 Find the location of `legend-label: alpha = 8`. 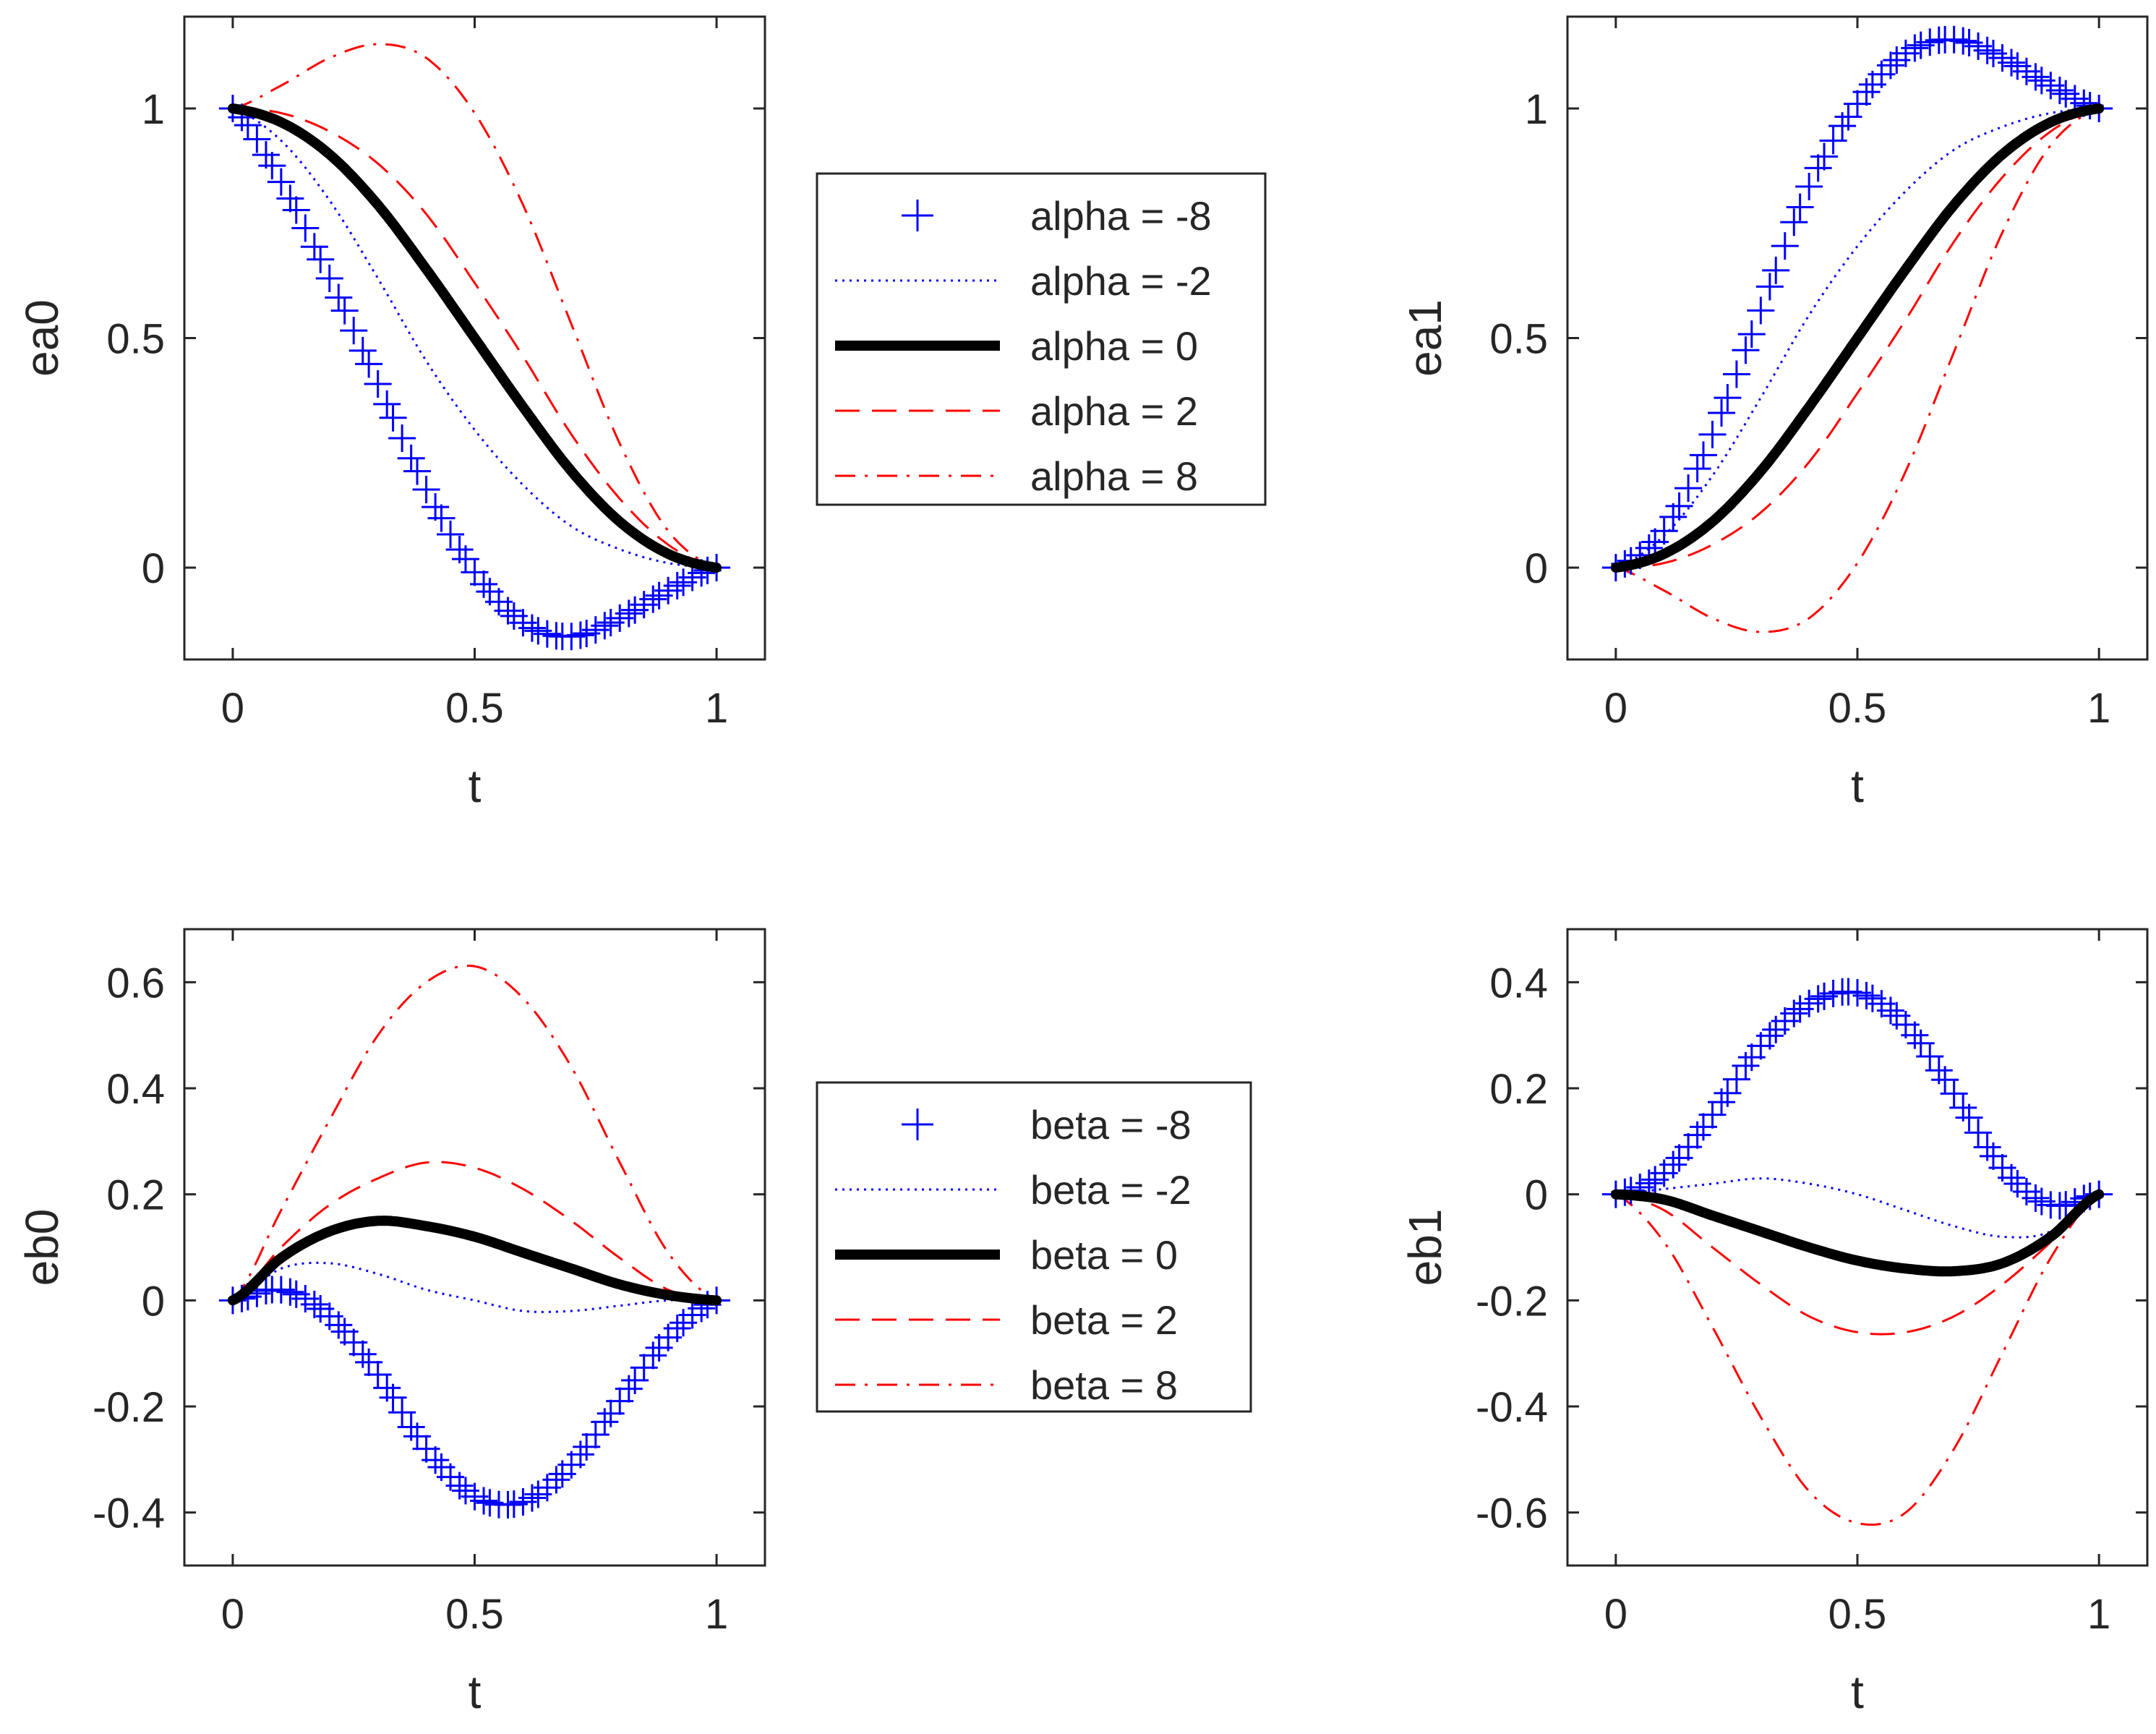

legend-label: alpha = 8 is located at coordinates (1114, 476).